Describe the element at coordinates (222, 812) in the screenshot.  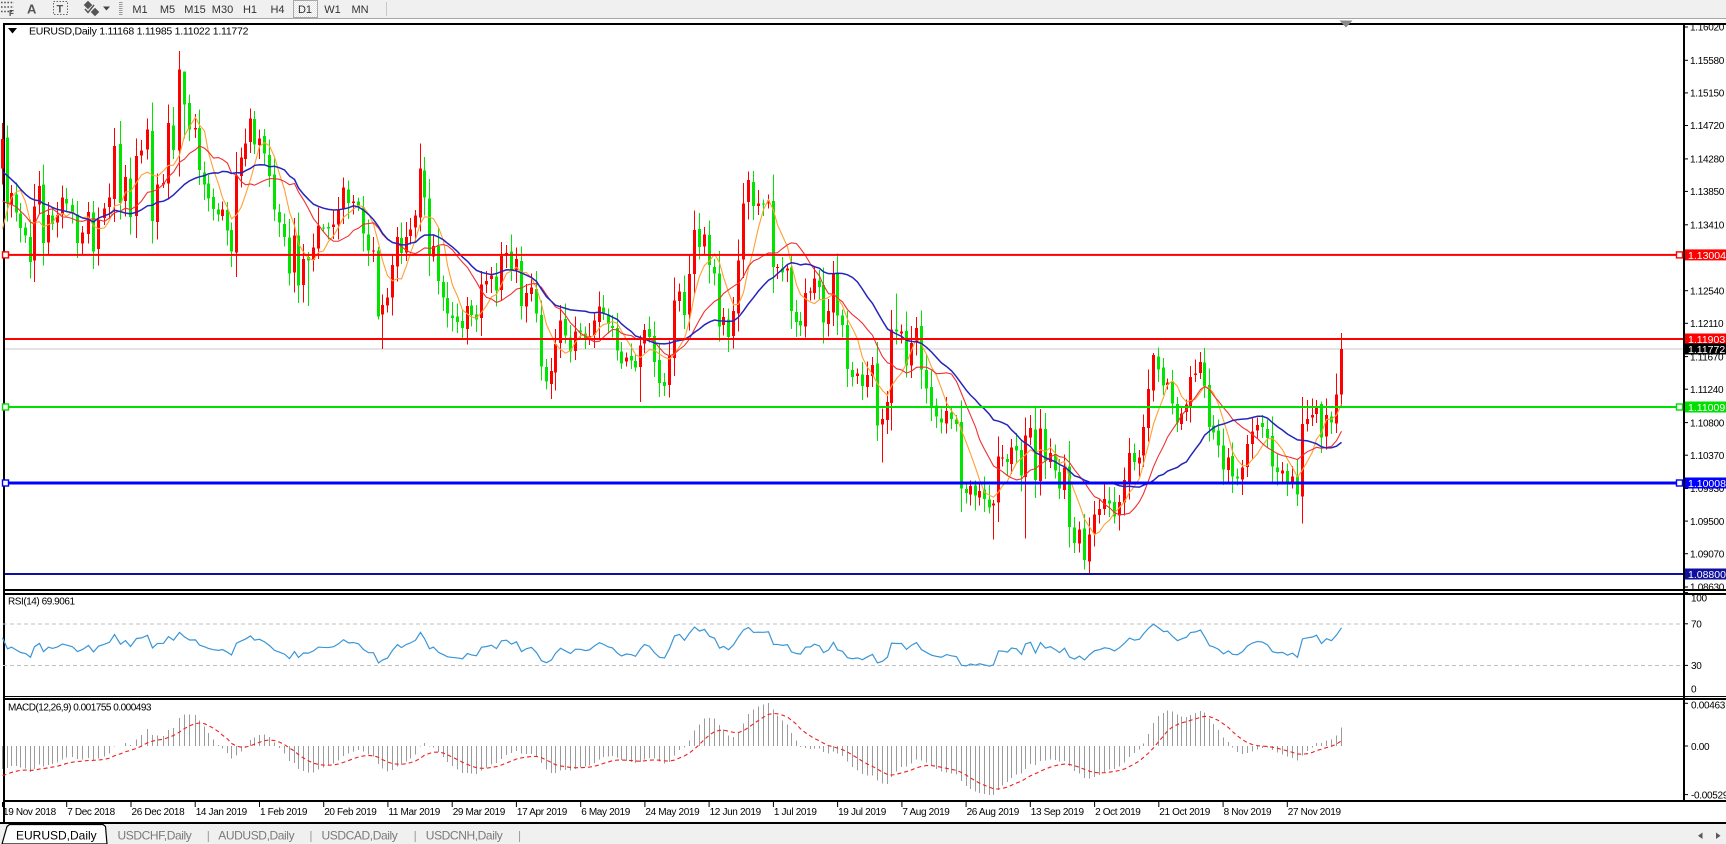
I see `svg-text: 14 Jan 2019` at that location.